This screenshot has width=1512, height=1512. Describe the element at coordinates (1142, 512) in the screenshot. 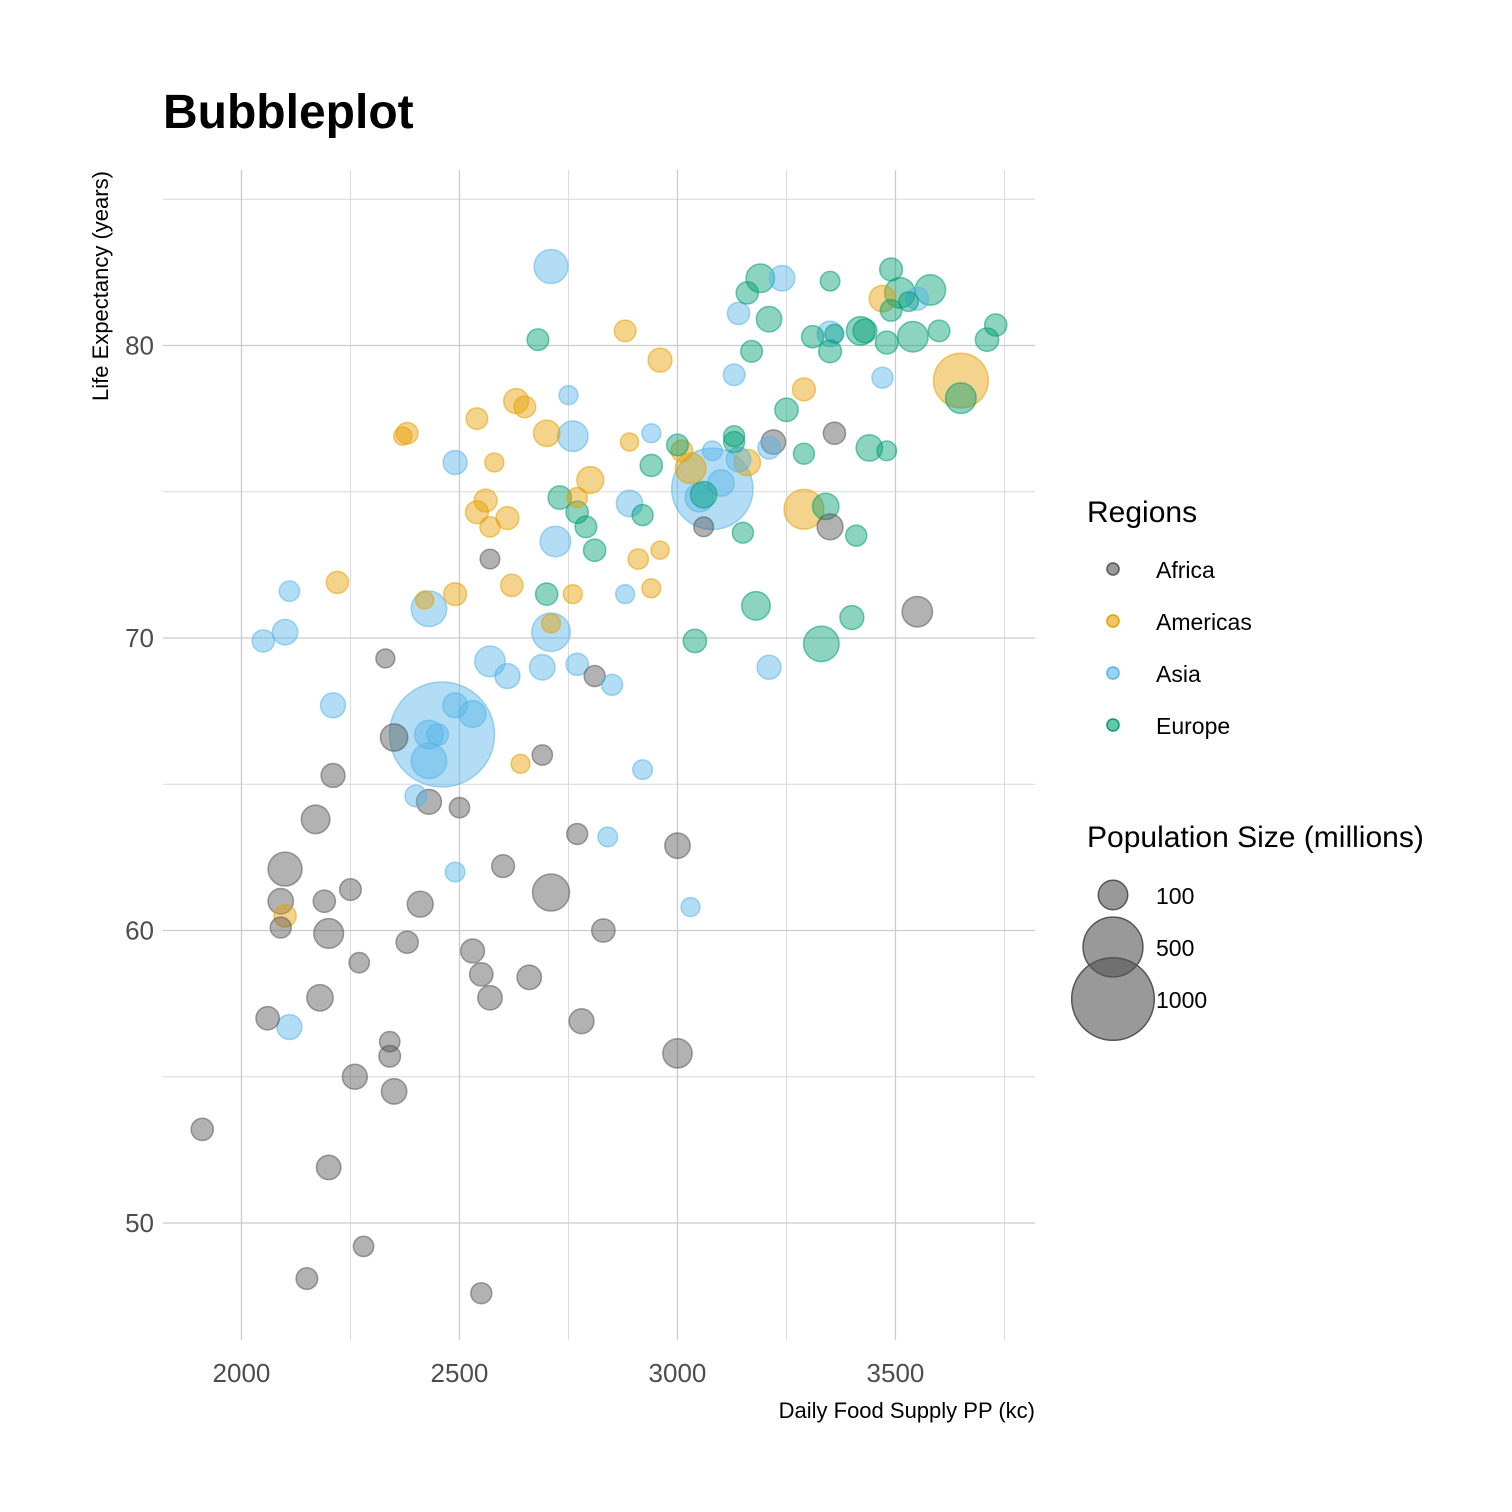

I see `regions-legend-title: Regions` at that location.